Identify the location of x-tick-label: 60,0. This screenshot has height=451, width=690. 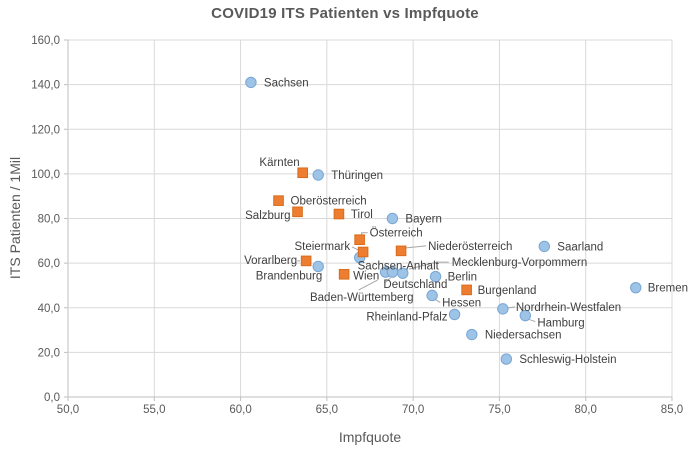
(240, 410).